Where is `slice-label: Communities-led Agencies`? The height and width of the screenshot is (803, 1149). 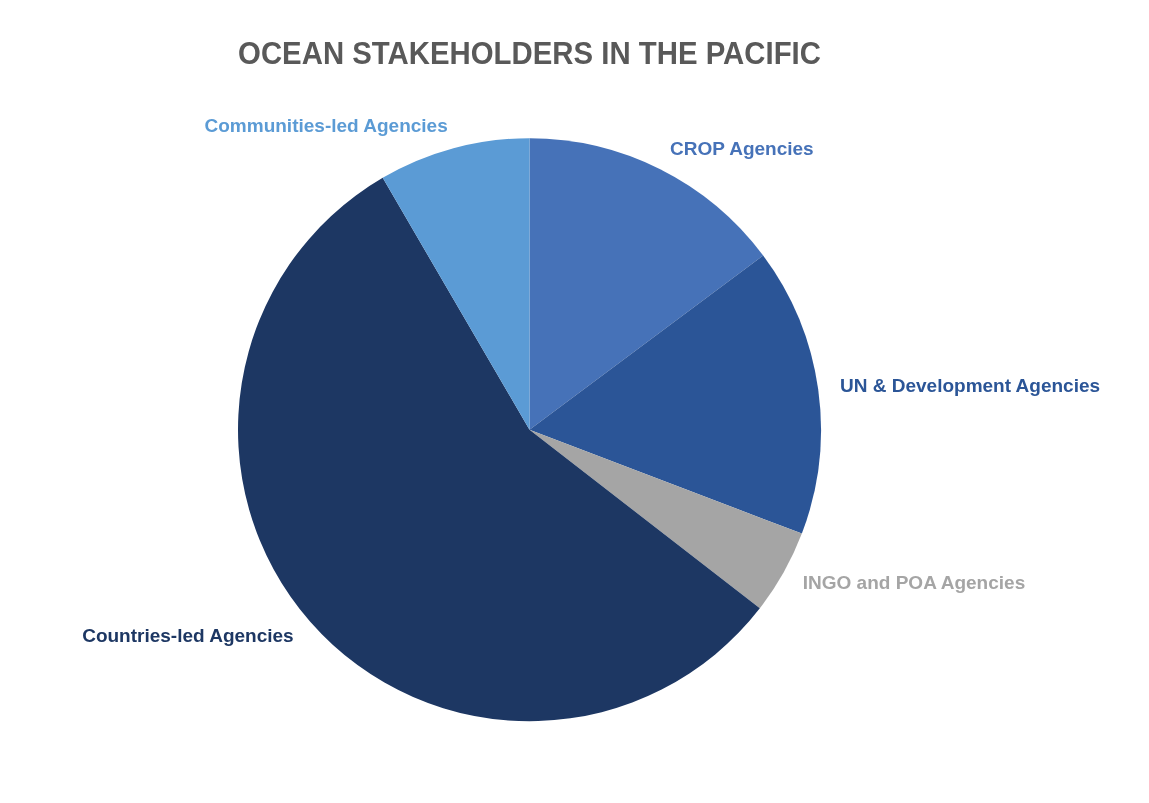 slice-label: Communities-led Agencies is located at coordinates (326, 126).